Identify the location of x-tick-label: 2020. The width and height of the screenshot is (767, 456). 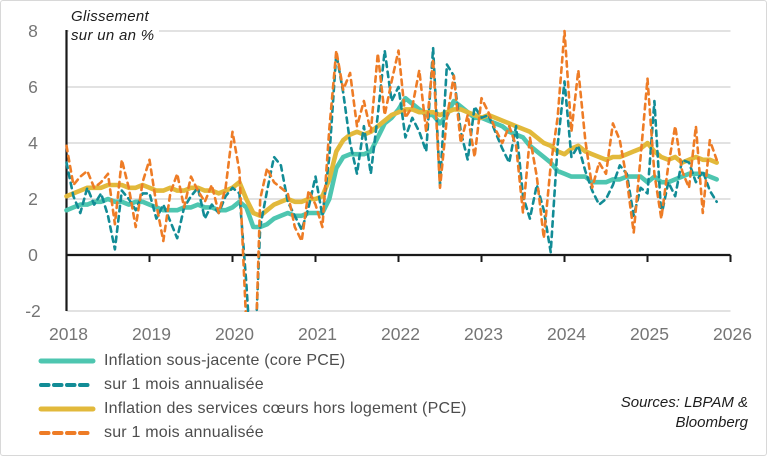
(234, 334).